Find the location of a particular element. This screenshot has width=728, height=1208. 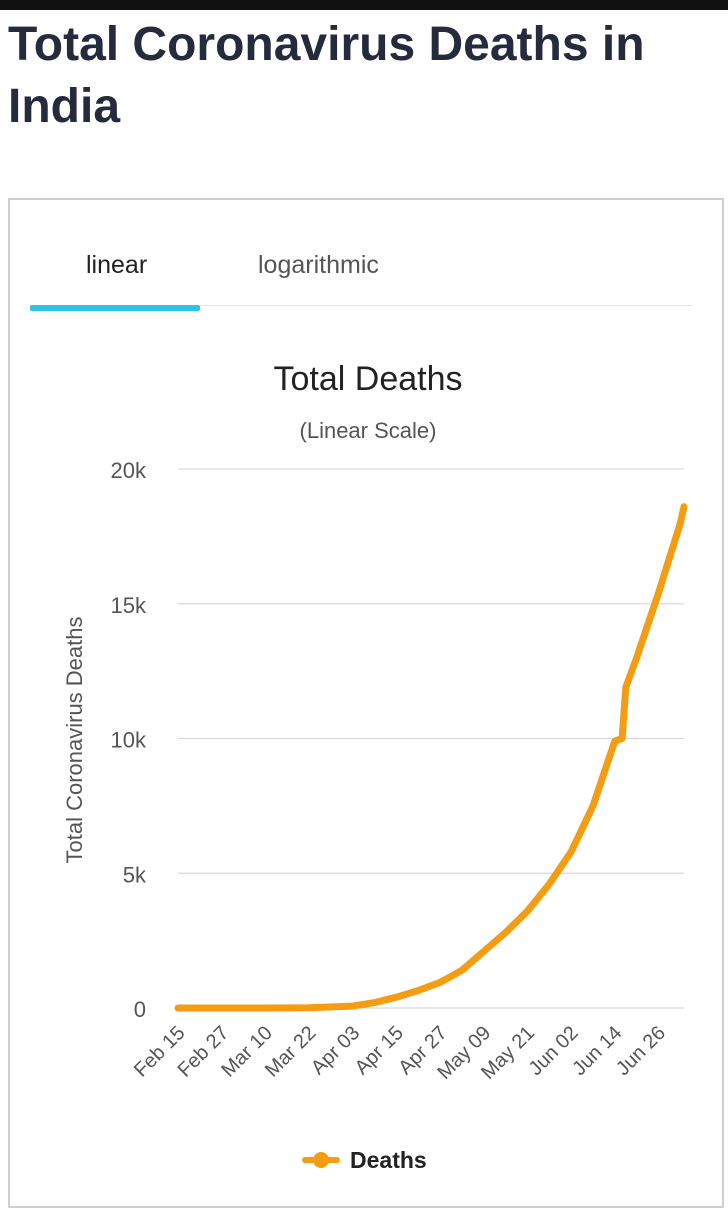

legend-item-deaths: Deaths is located at coordinates (363, 1160).